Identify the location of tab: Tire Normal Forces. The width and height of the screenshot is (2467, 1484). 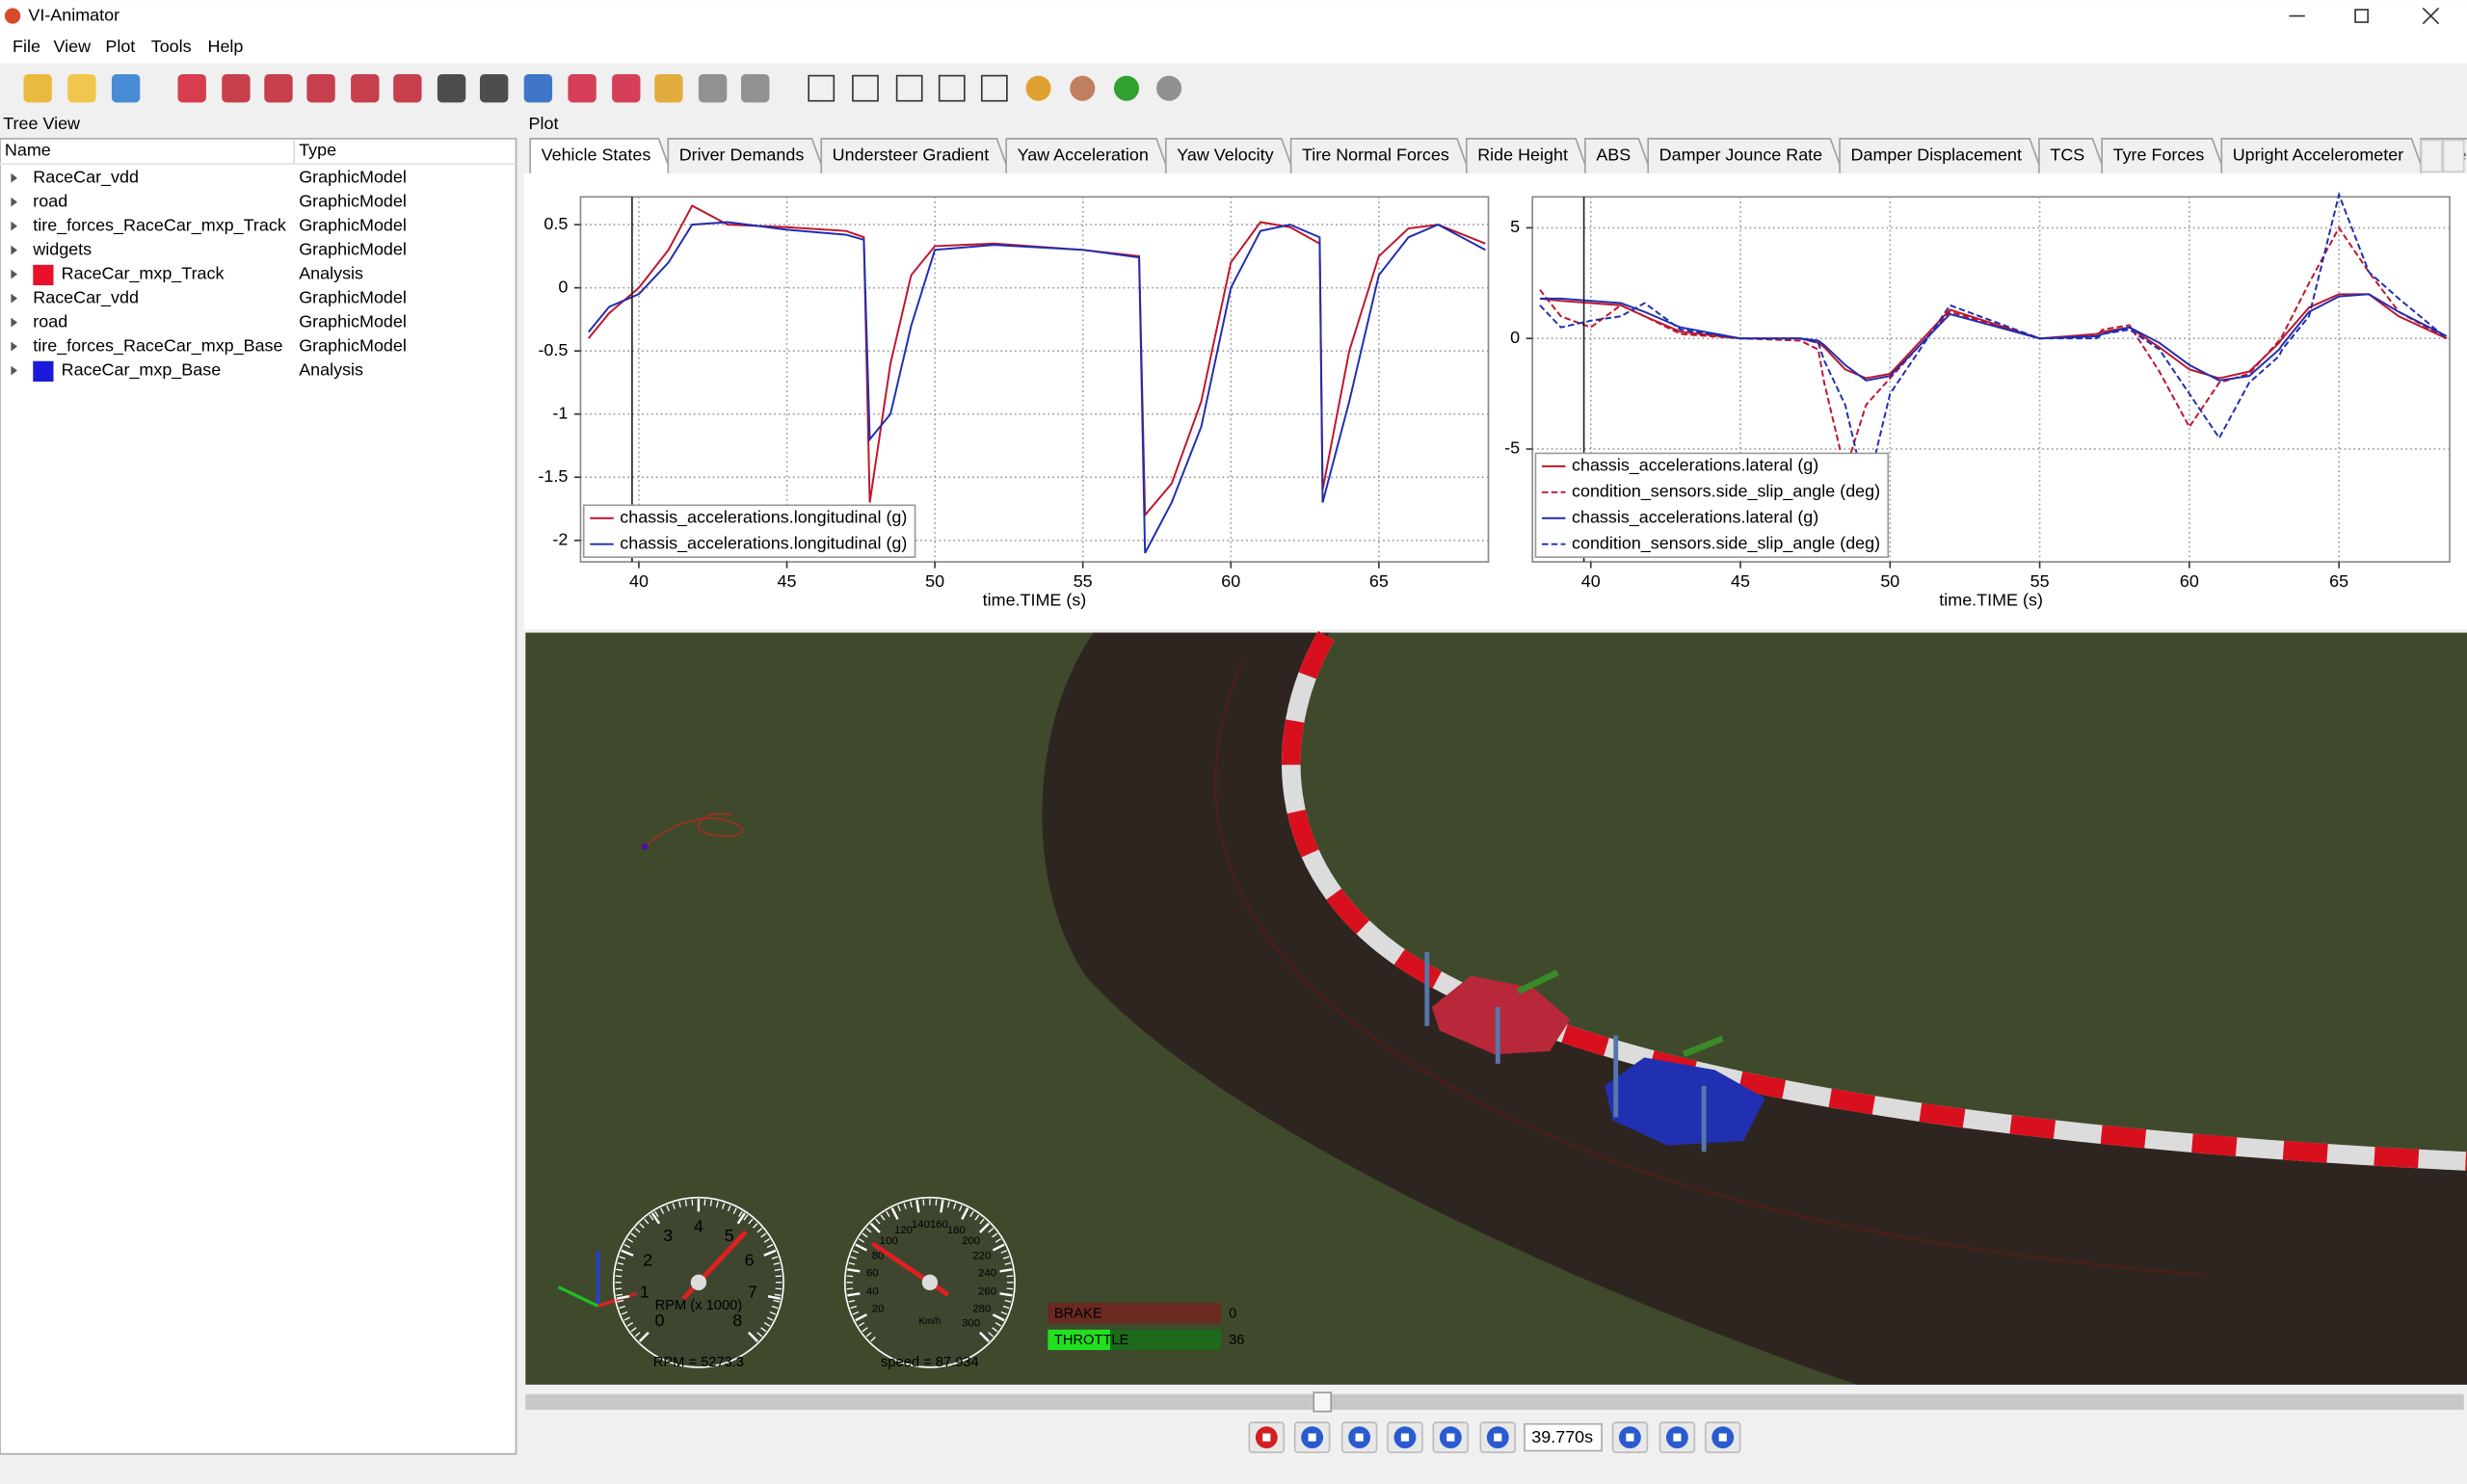
(1380, 156).